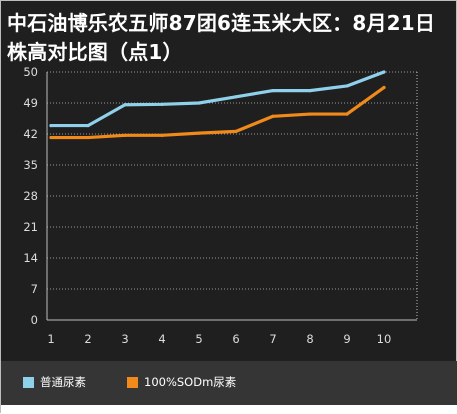  I want to click on x-tick-label: 3, so click(124, 339).